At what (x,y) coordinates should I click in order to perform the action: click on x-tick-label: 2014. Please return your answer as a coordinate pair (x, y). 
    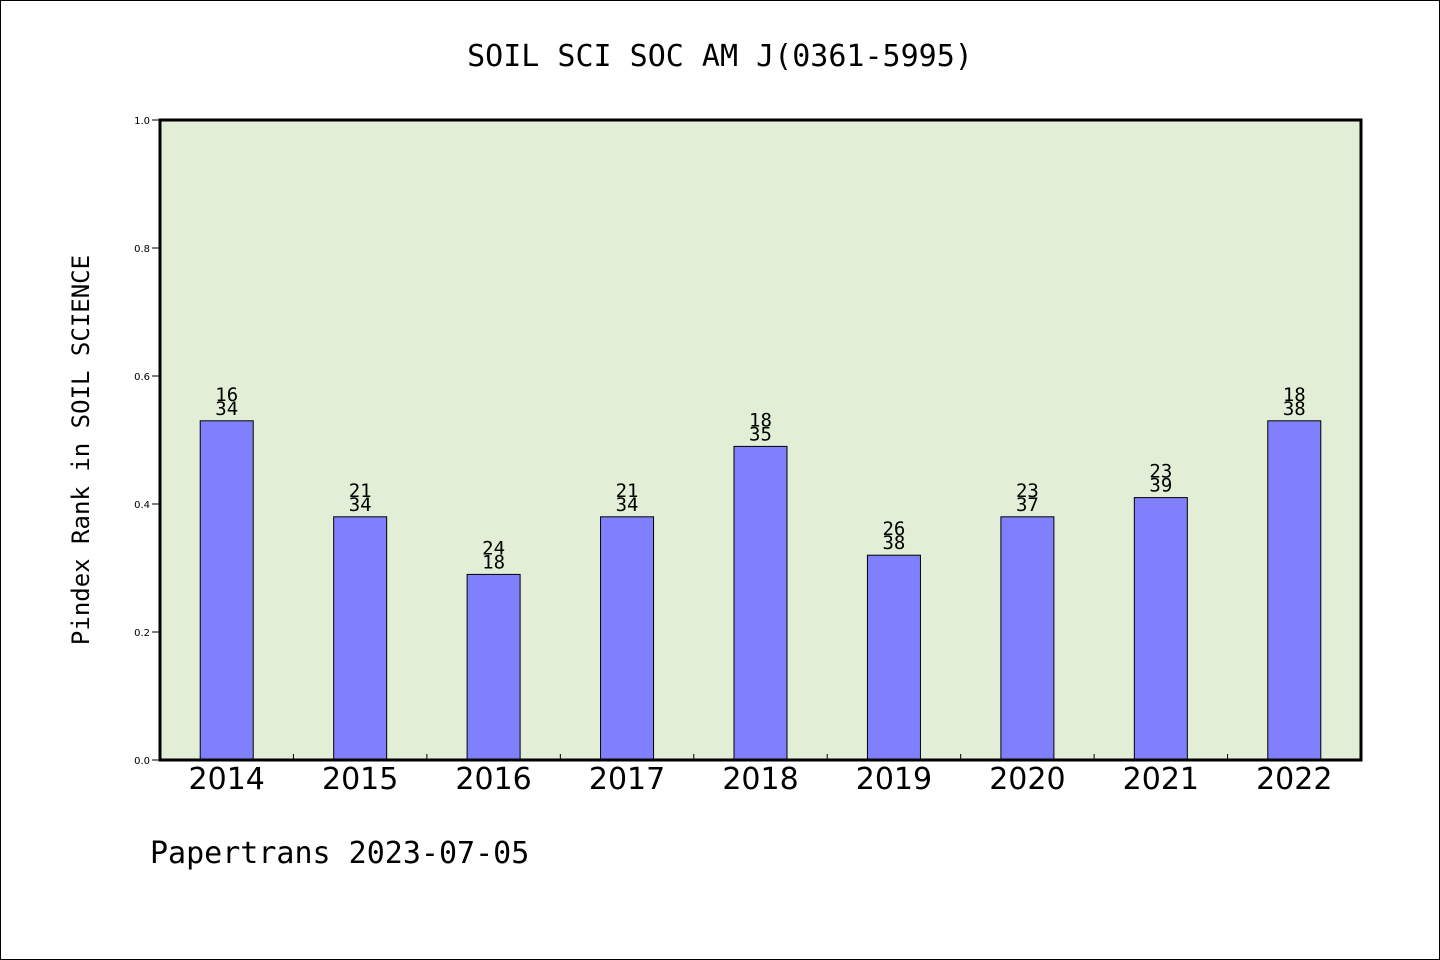
    Looking at the image, I should click on (227, 779).